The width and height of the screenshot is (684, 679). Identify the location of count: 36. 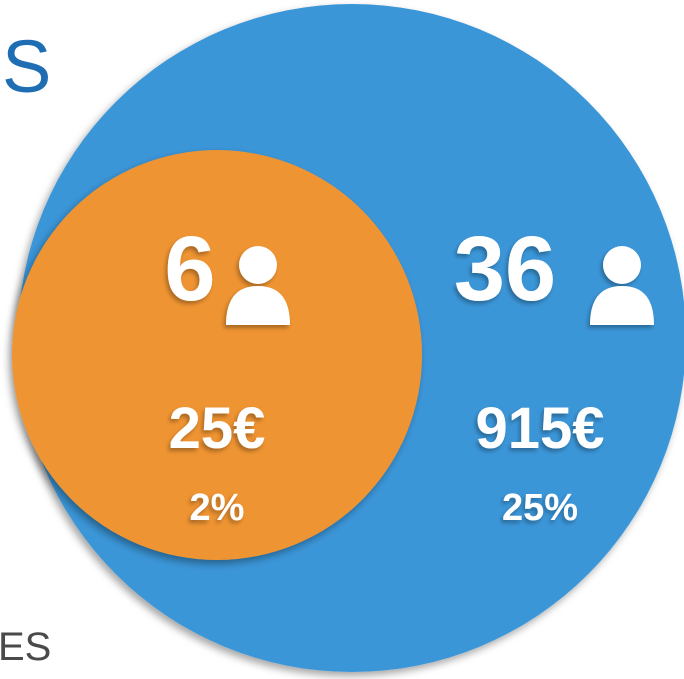
(505, 269).